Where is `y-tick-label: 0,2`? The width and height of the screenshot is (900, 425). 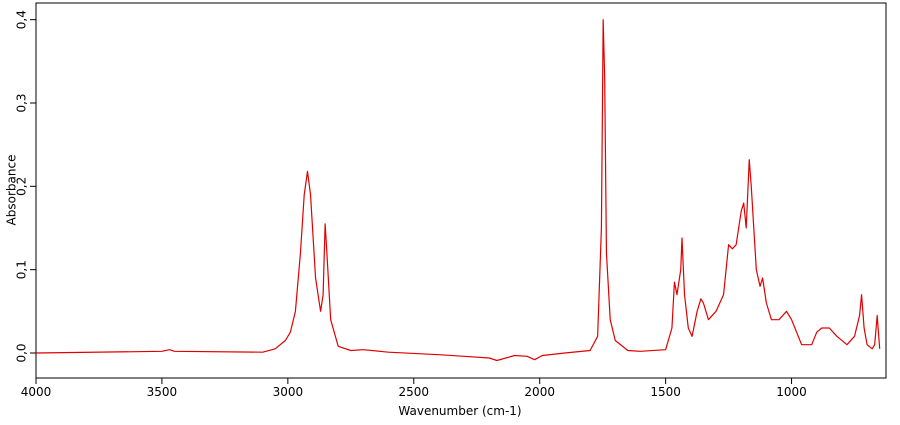
y-tick-label: 0,2 is located at coordinates (22, 186).